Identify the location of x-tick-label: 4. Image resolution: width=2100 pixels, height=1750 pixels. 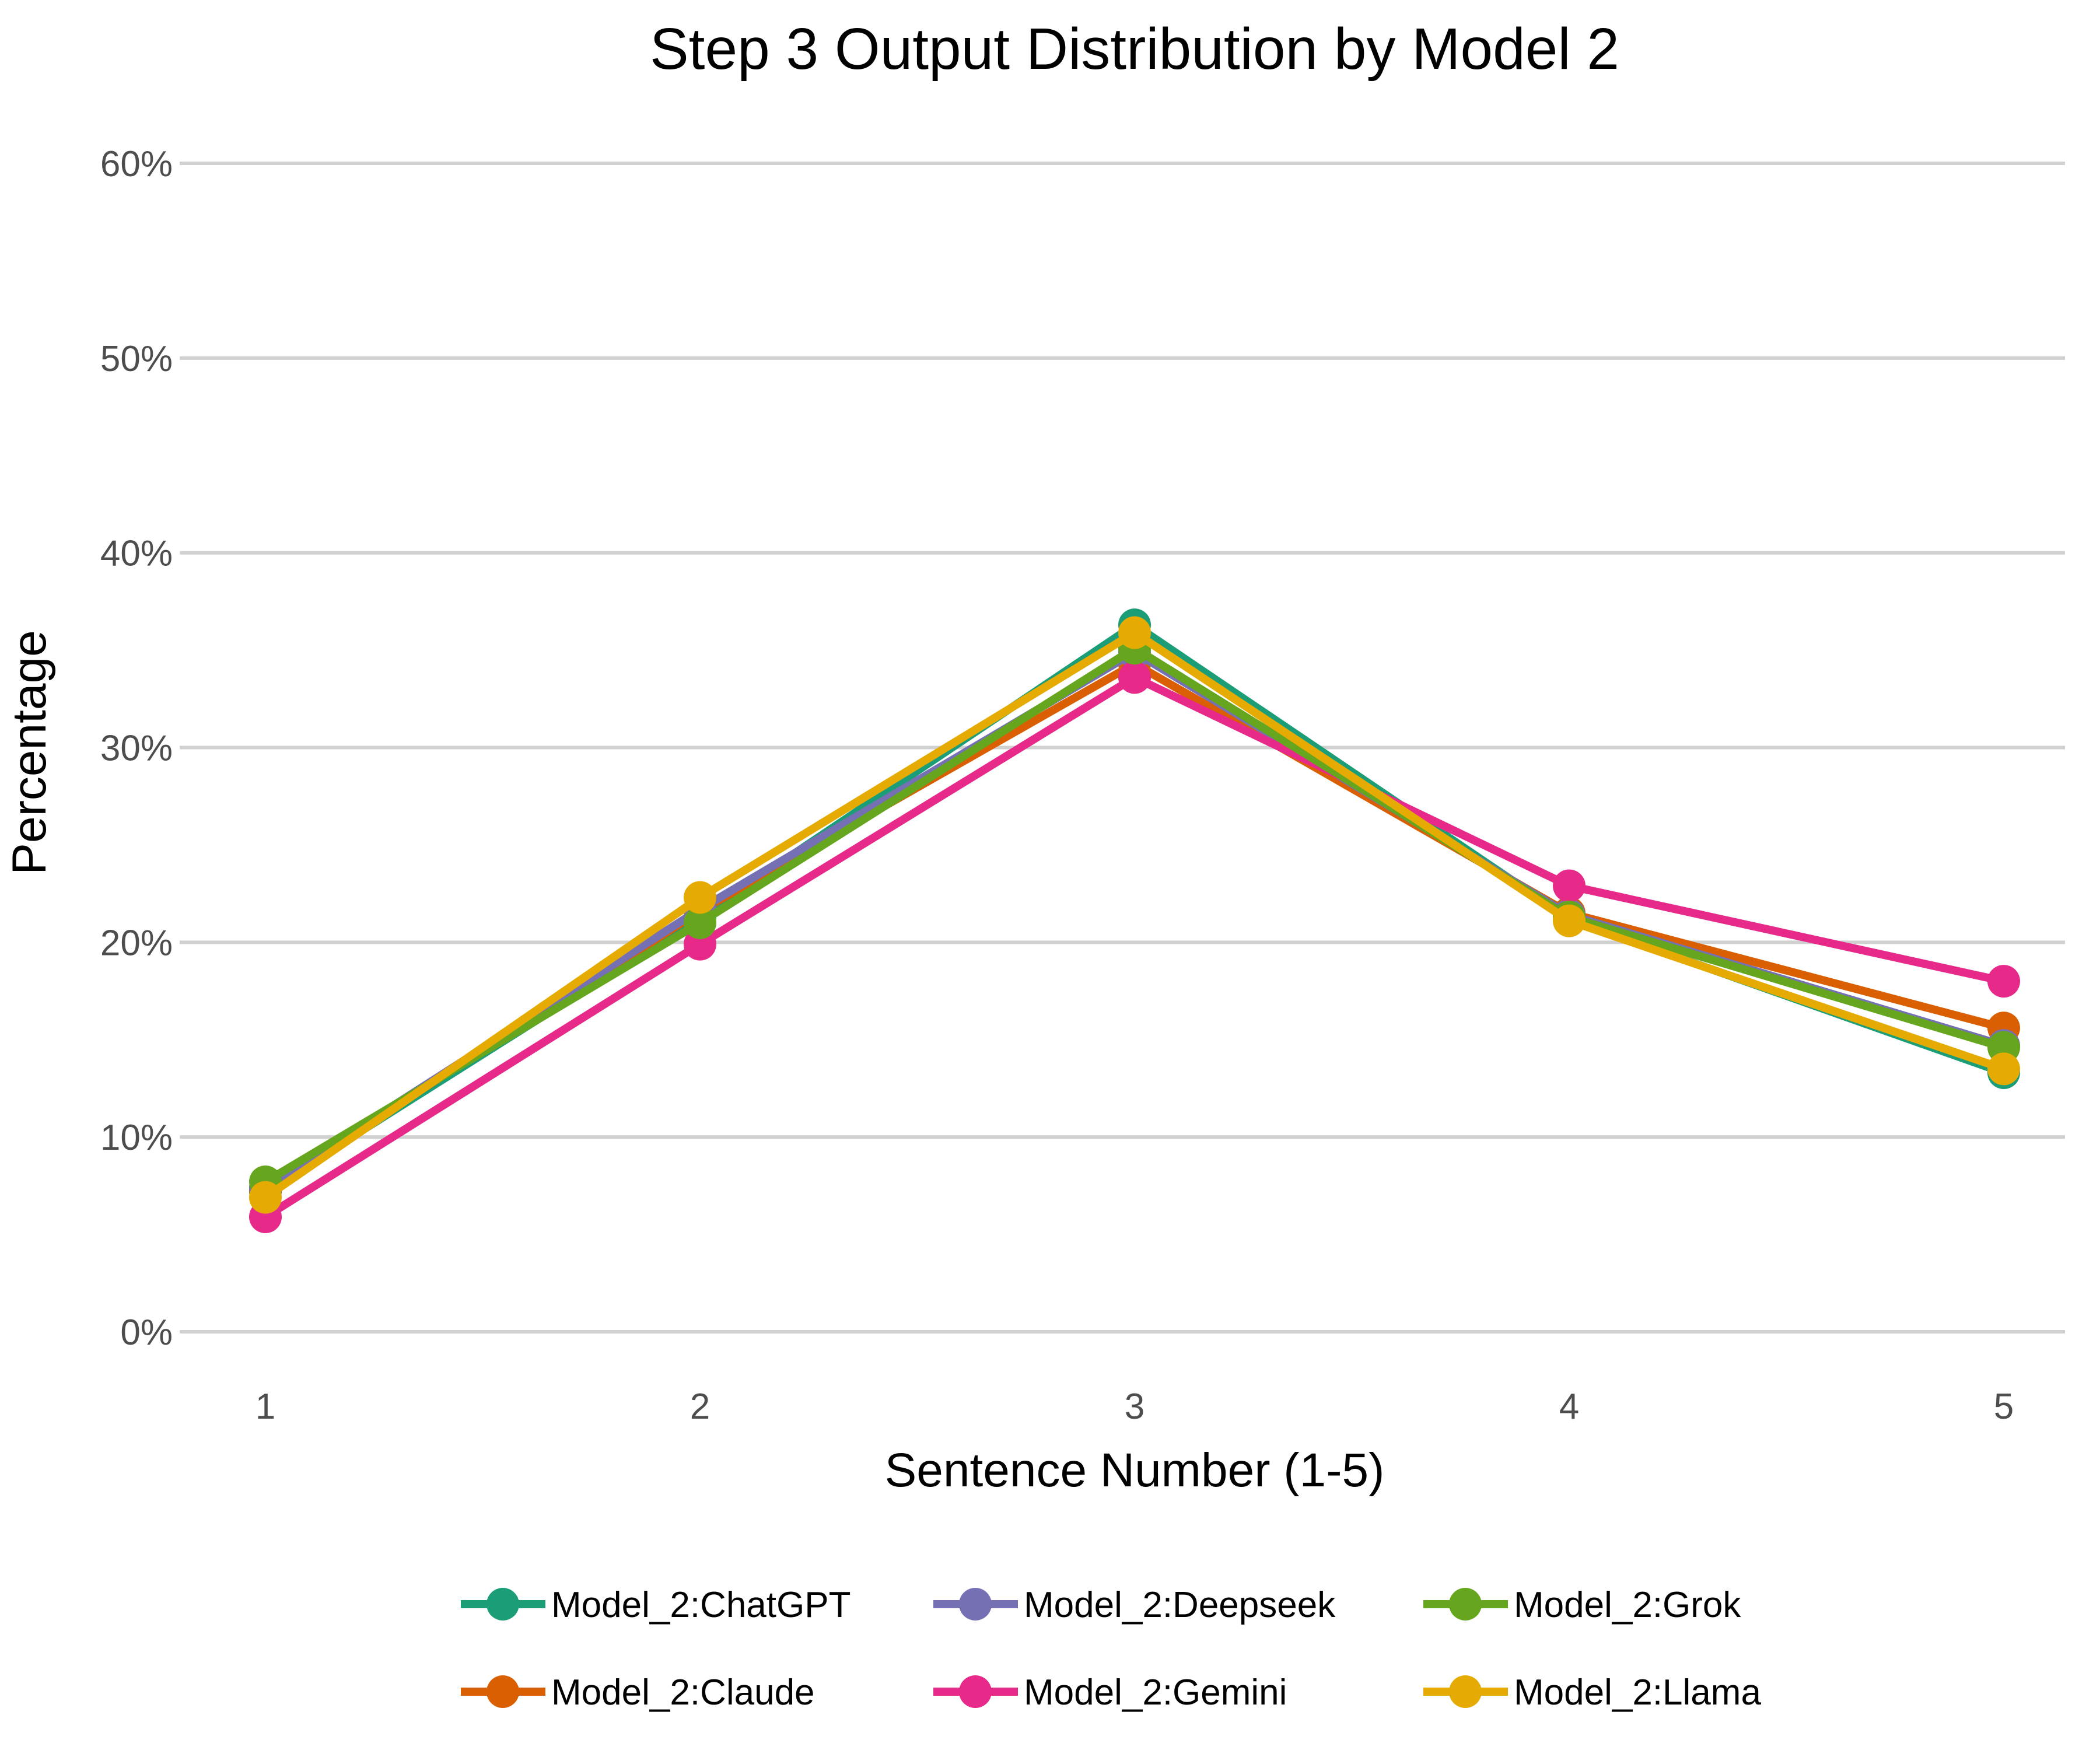
(1569, 1407).